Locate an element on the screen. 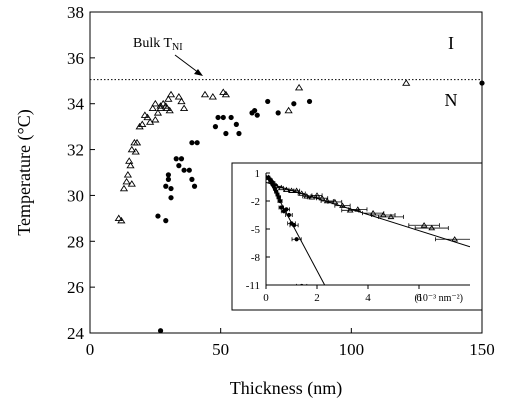 Image resolution: width=505 pixels, height=402 pixels. inset-y-tick-label: -11 is located at coordinates (253, 286).